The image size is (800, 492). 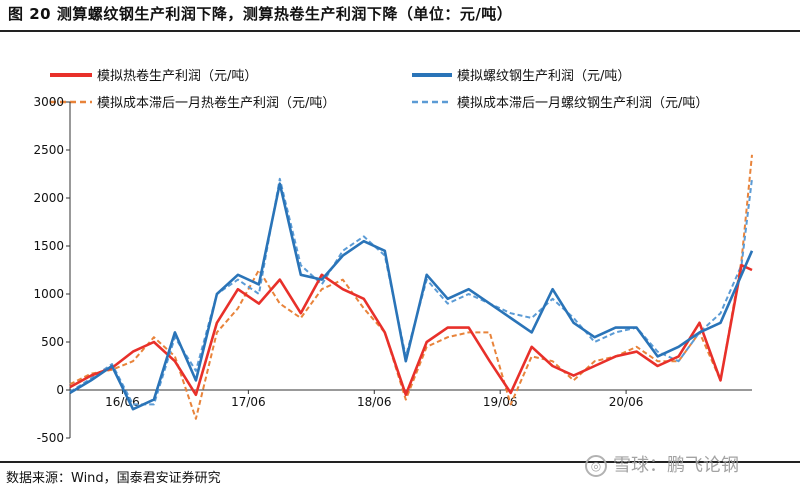 I want to click on snowball-logo-icon: ◎, so click(x=596, y=466).